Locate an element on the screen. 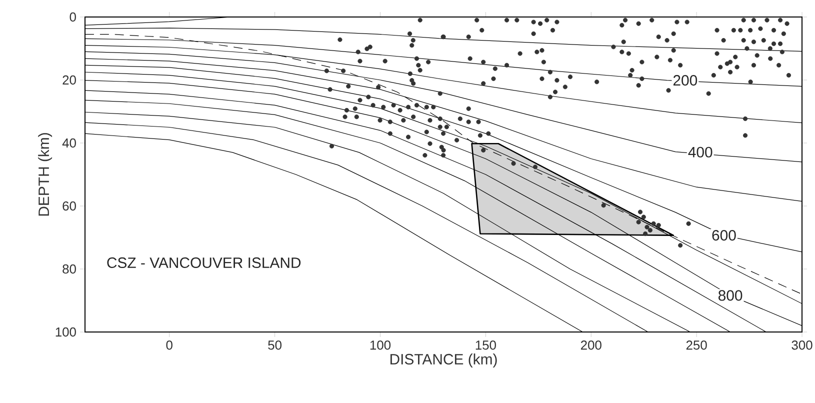  y-tick-label: 60 is located at coordinates (69, 206).